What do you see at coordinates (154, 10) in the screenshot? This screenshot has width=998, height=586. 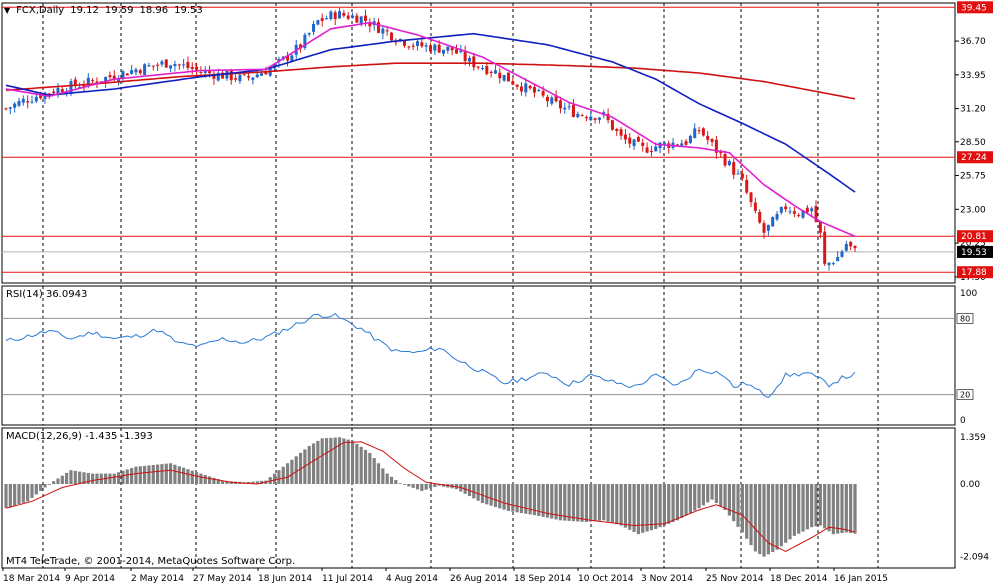 I see `low-value: 18.96` at bounding box center [154, 10].